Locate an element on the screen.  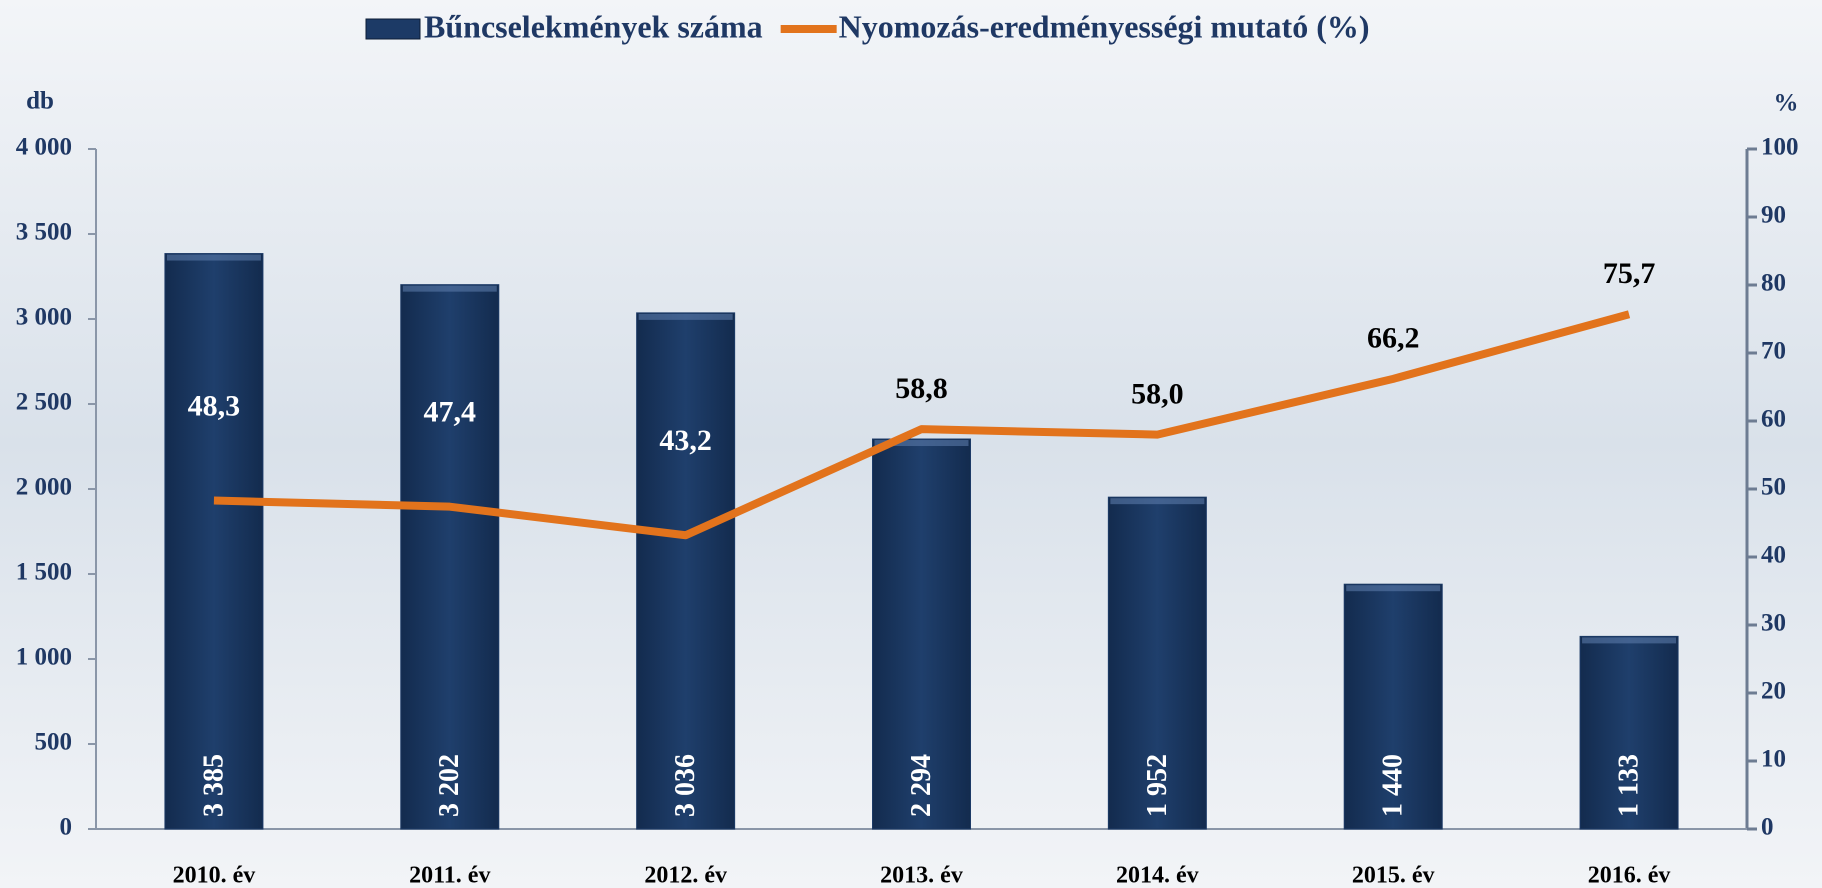
y2-tick-label: 80 is located at coordinates (1773, 283).